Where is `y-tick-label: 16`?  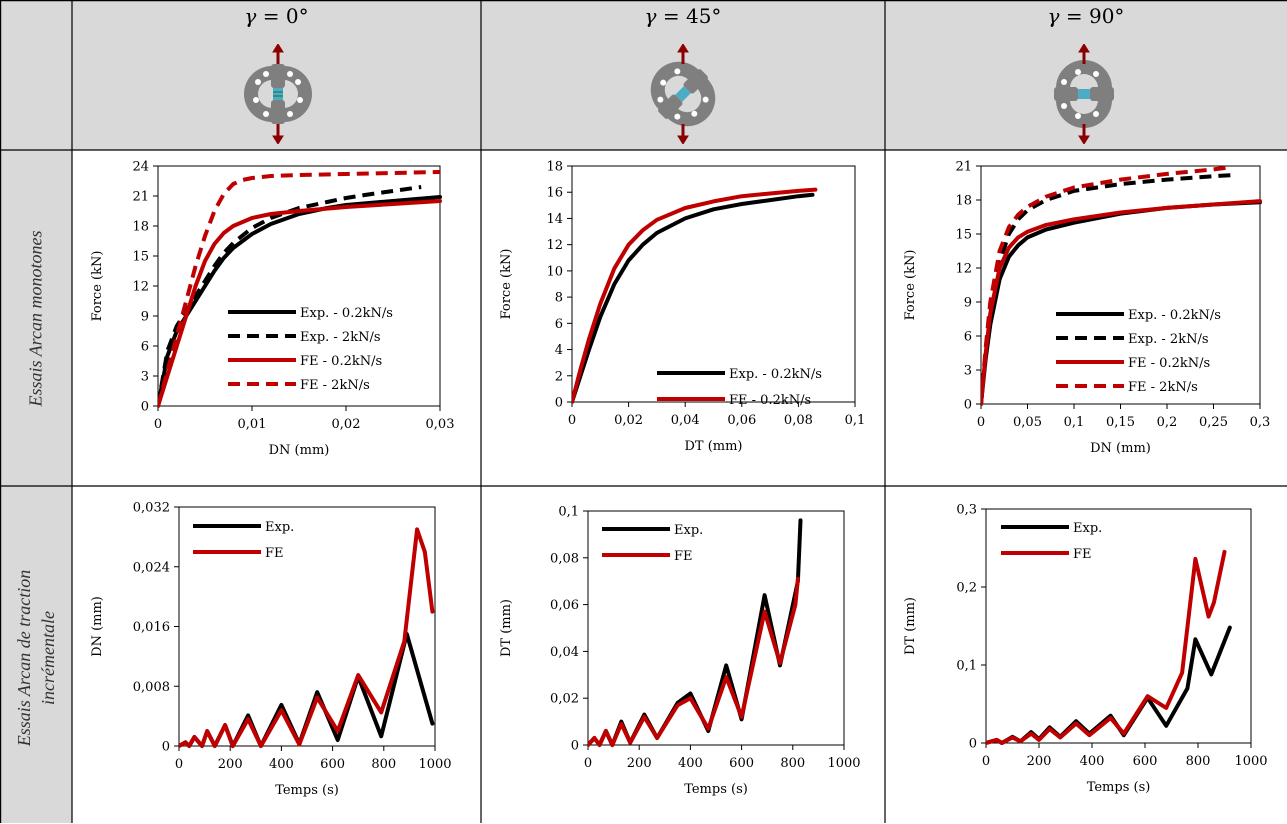 y-tick-label: 16 is located at coordinates (554, 193).